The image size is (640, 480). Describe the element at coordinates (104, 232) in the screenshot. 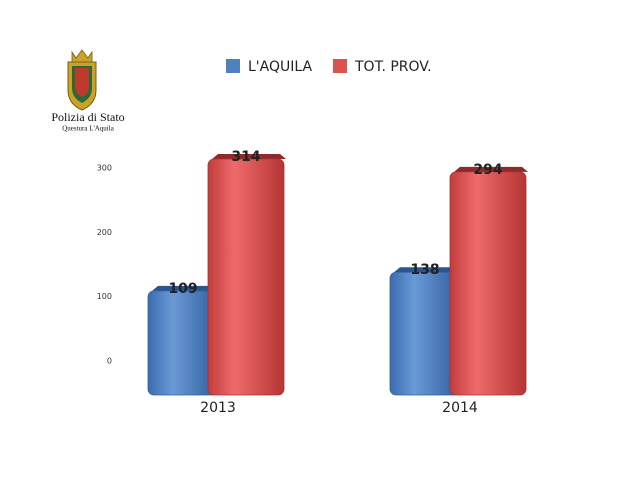

I see `y-tick-label: 200` at that location.